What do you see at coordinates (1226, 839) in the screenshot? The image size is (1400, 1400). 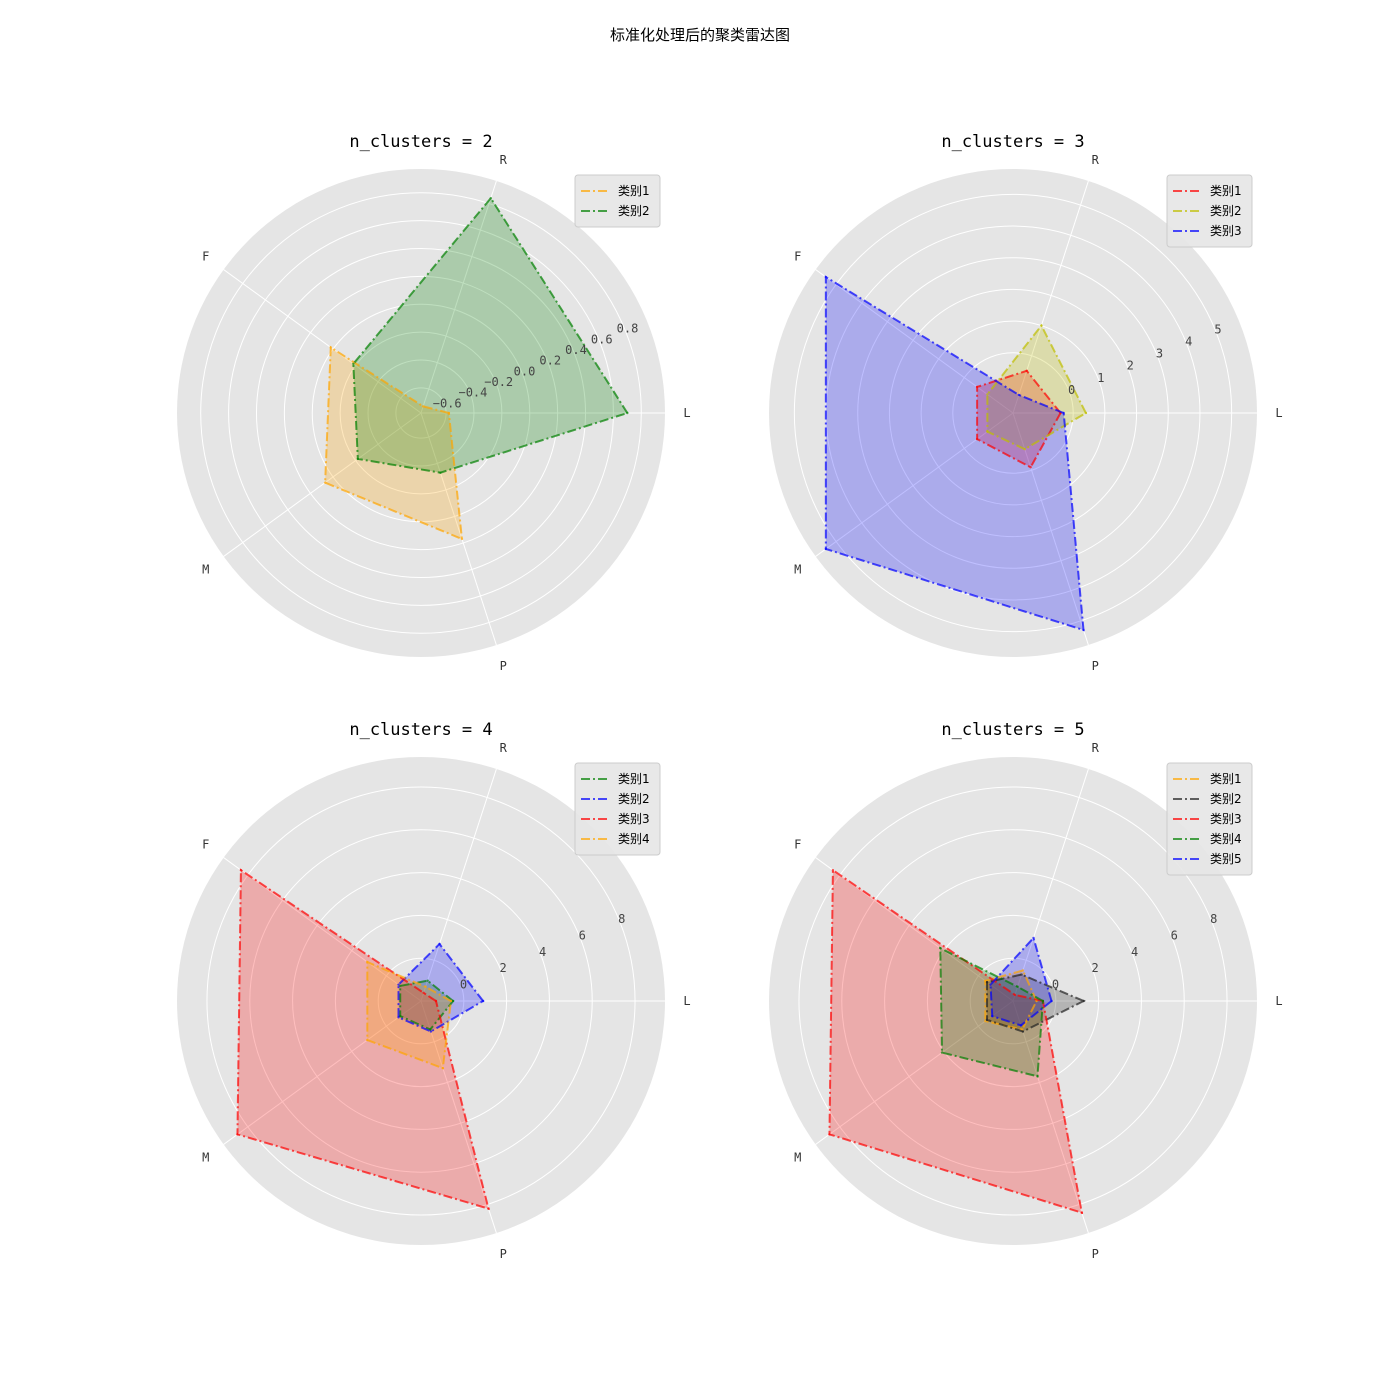 I see `legend-label-4: 类别4` at bounding box center [1226, 839].